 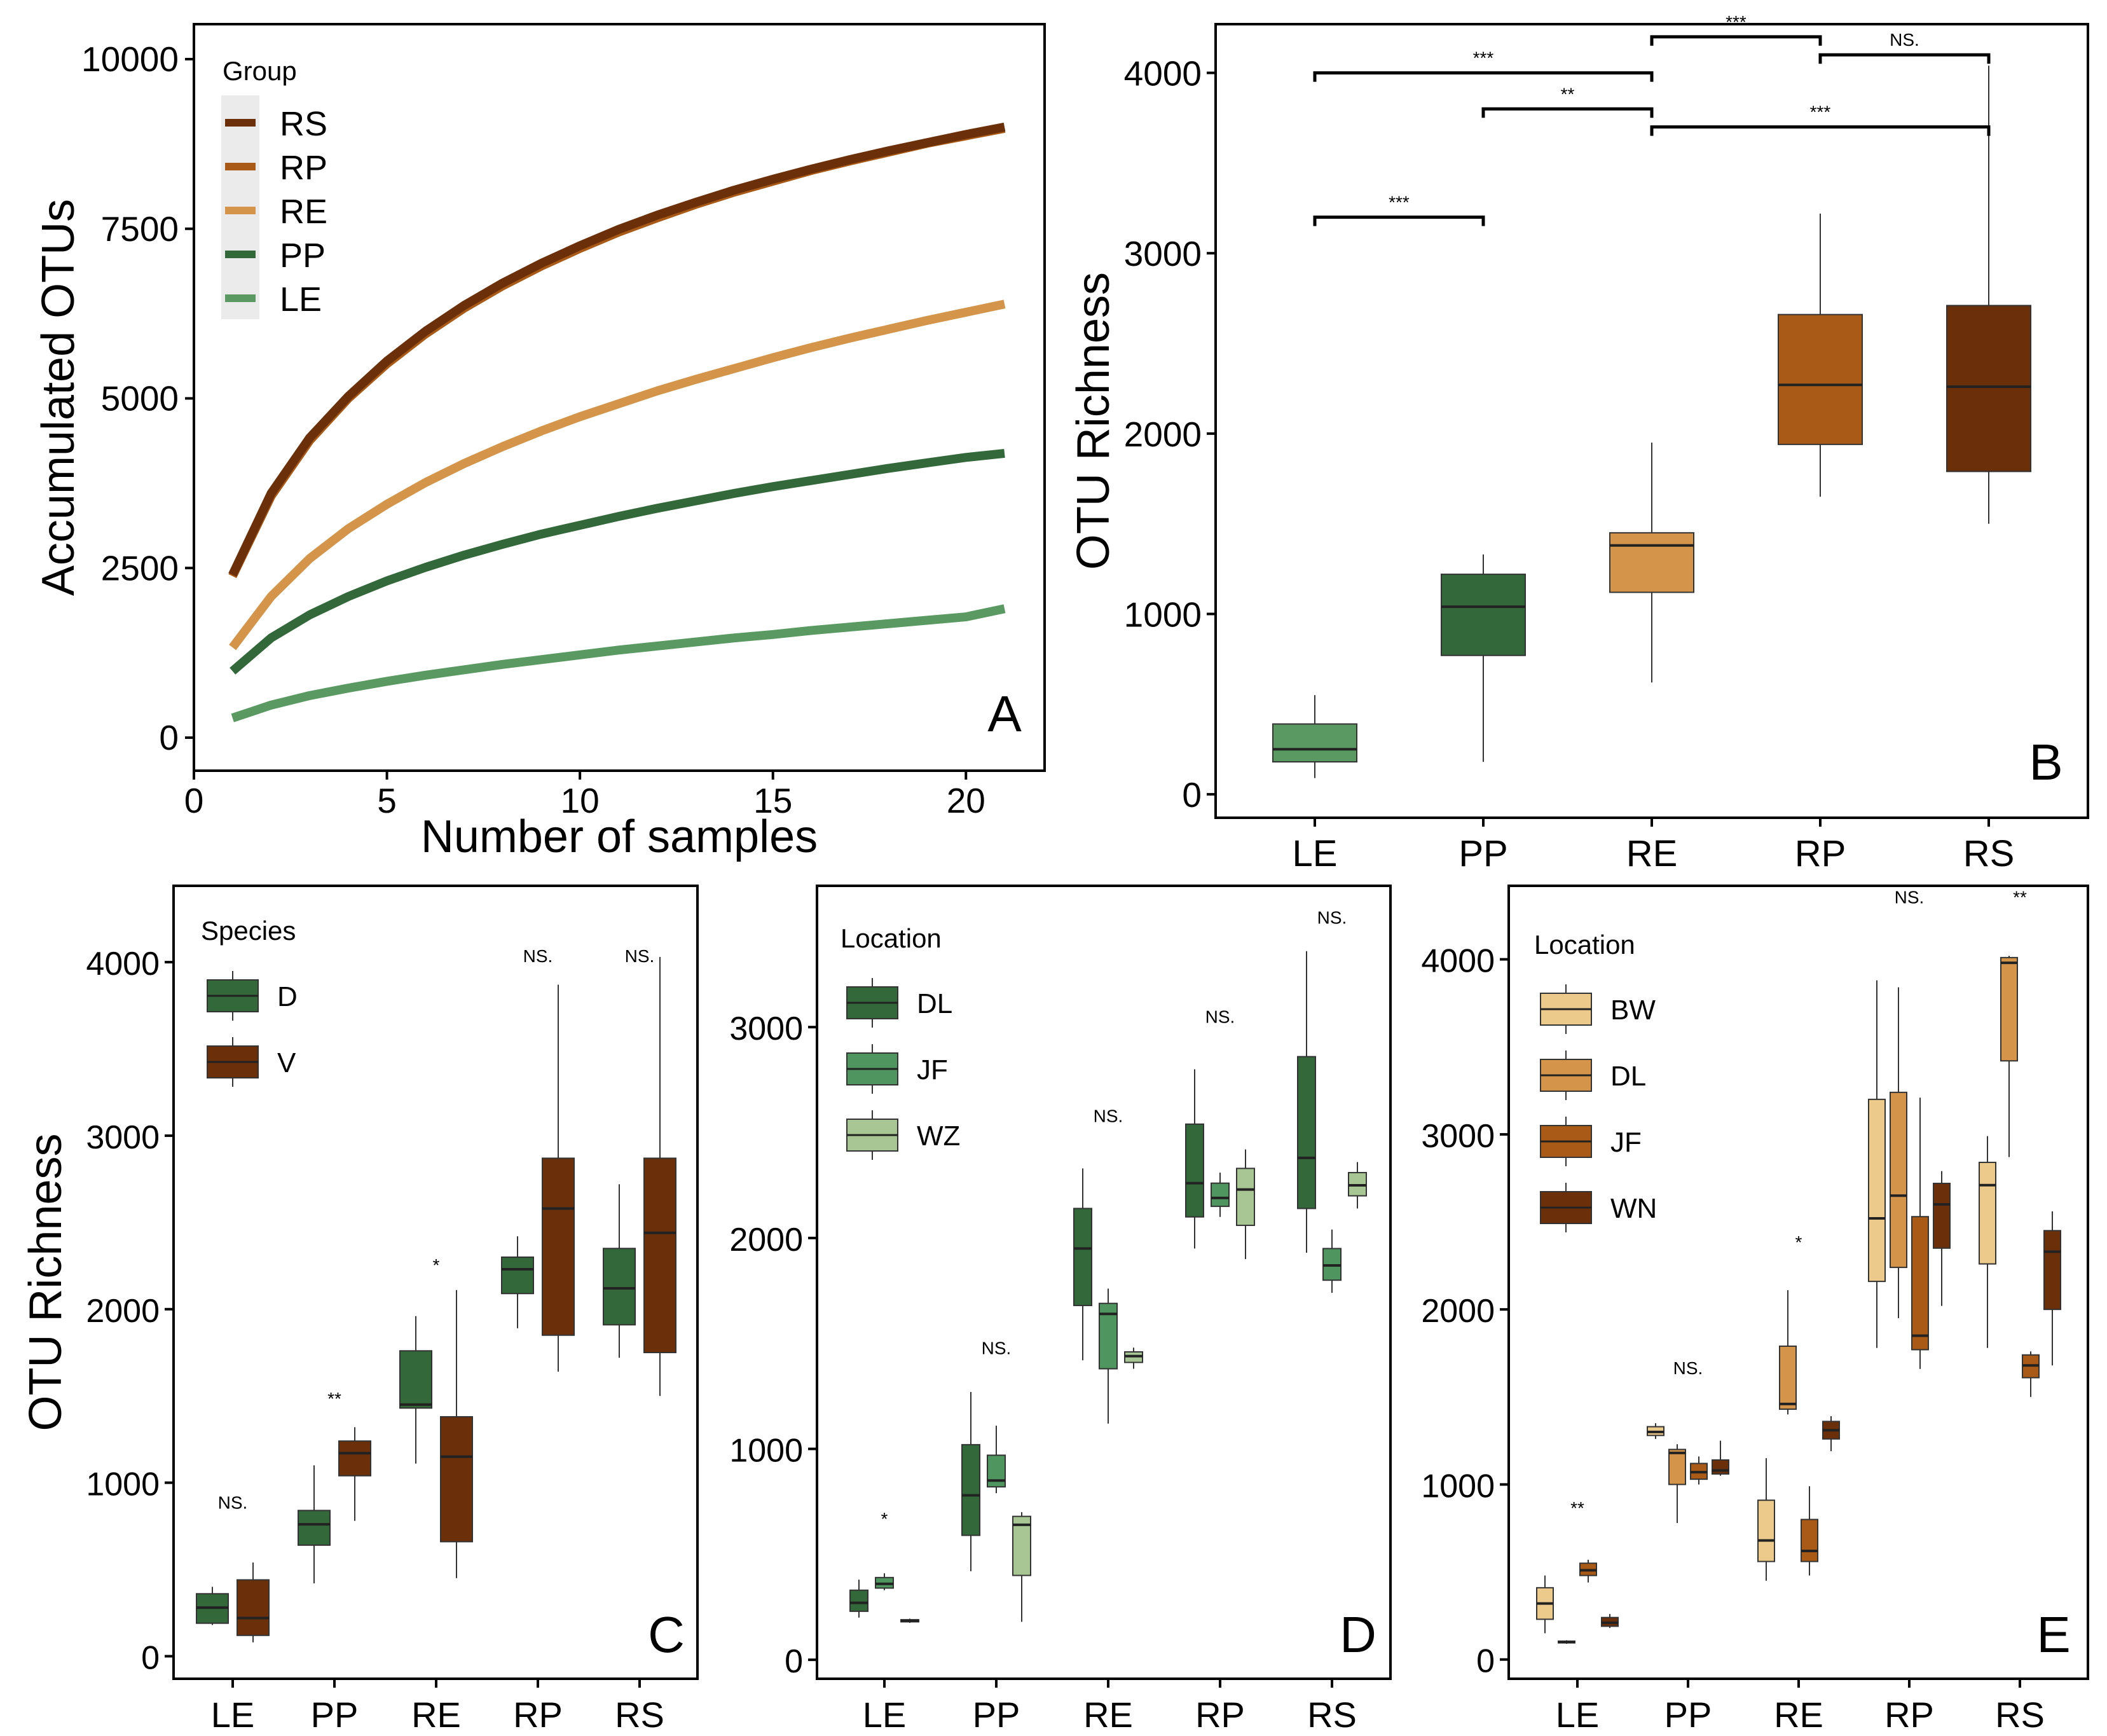 I want to click on significance-bracket: **, so click(x=1568, y=101).